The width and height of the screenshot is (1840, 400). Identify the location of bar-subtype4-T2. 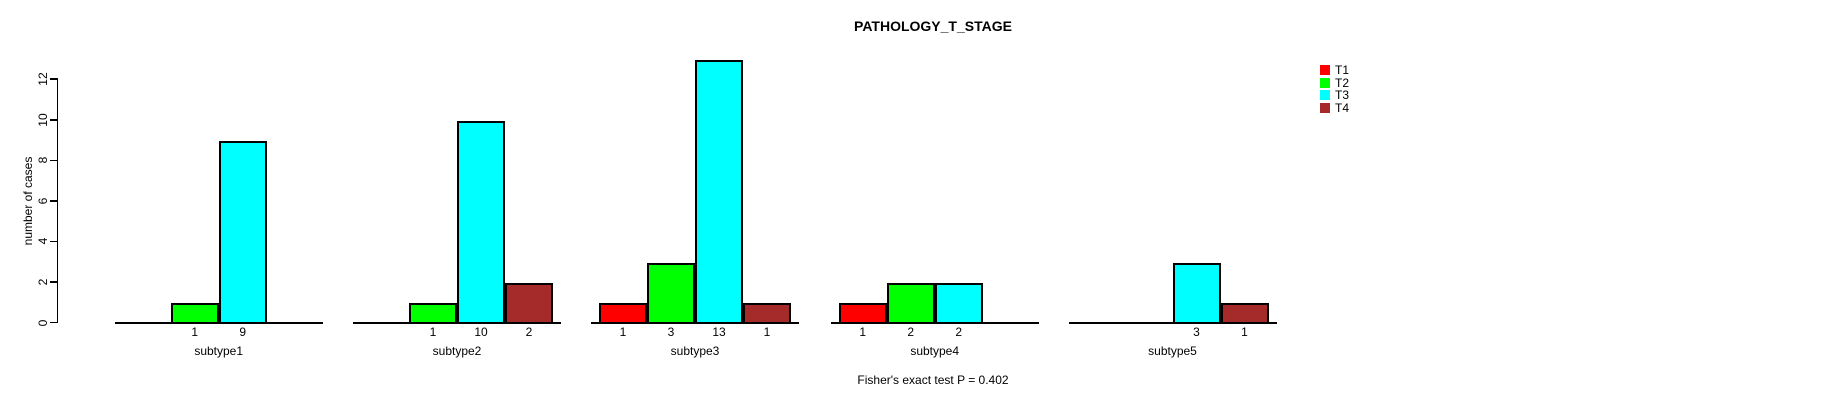
(910, 303).